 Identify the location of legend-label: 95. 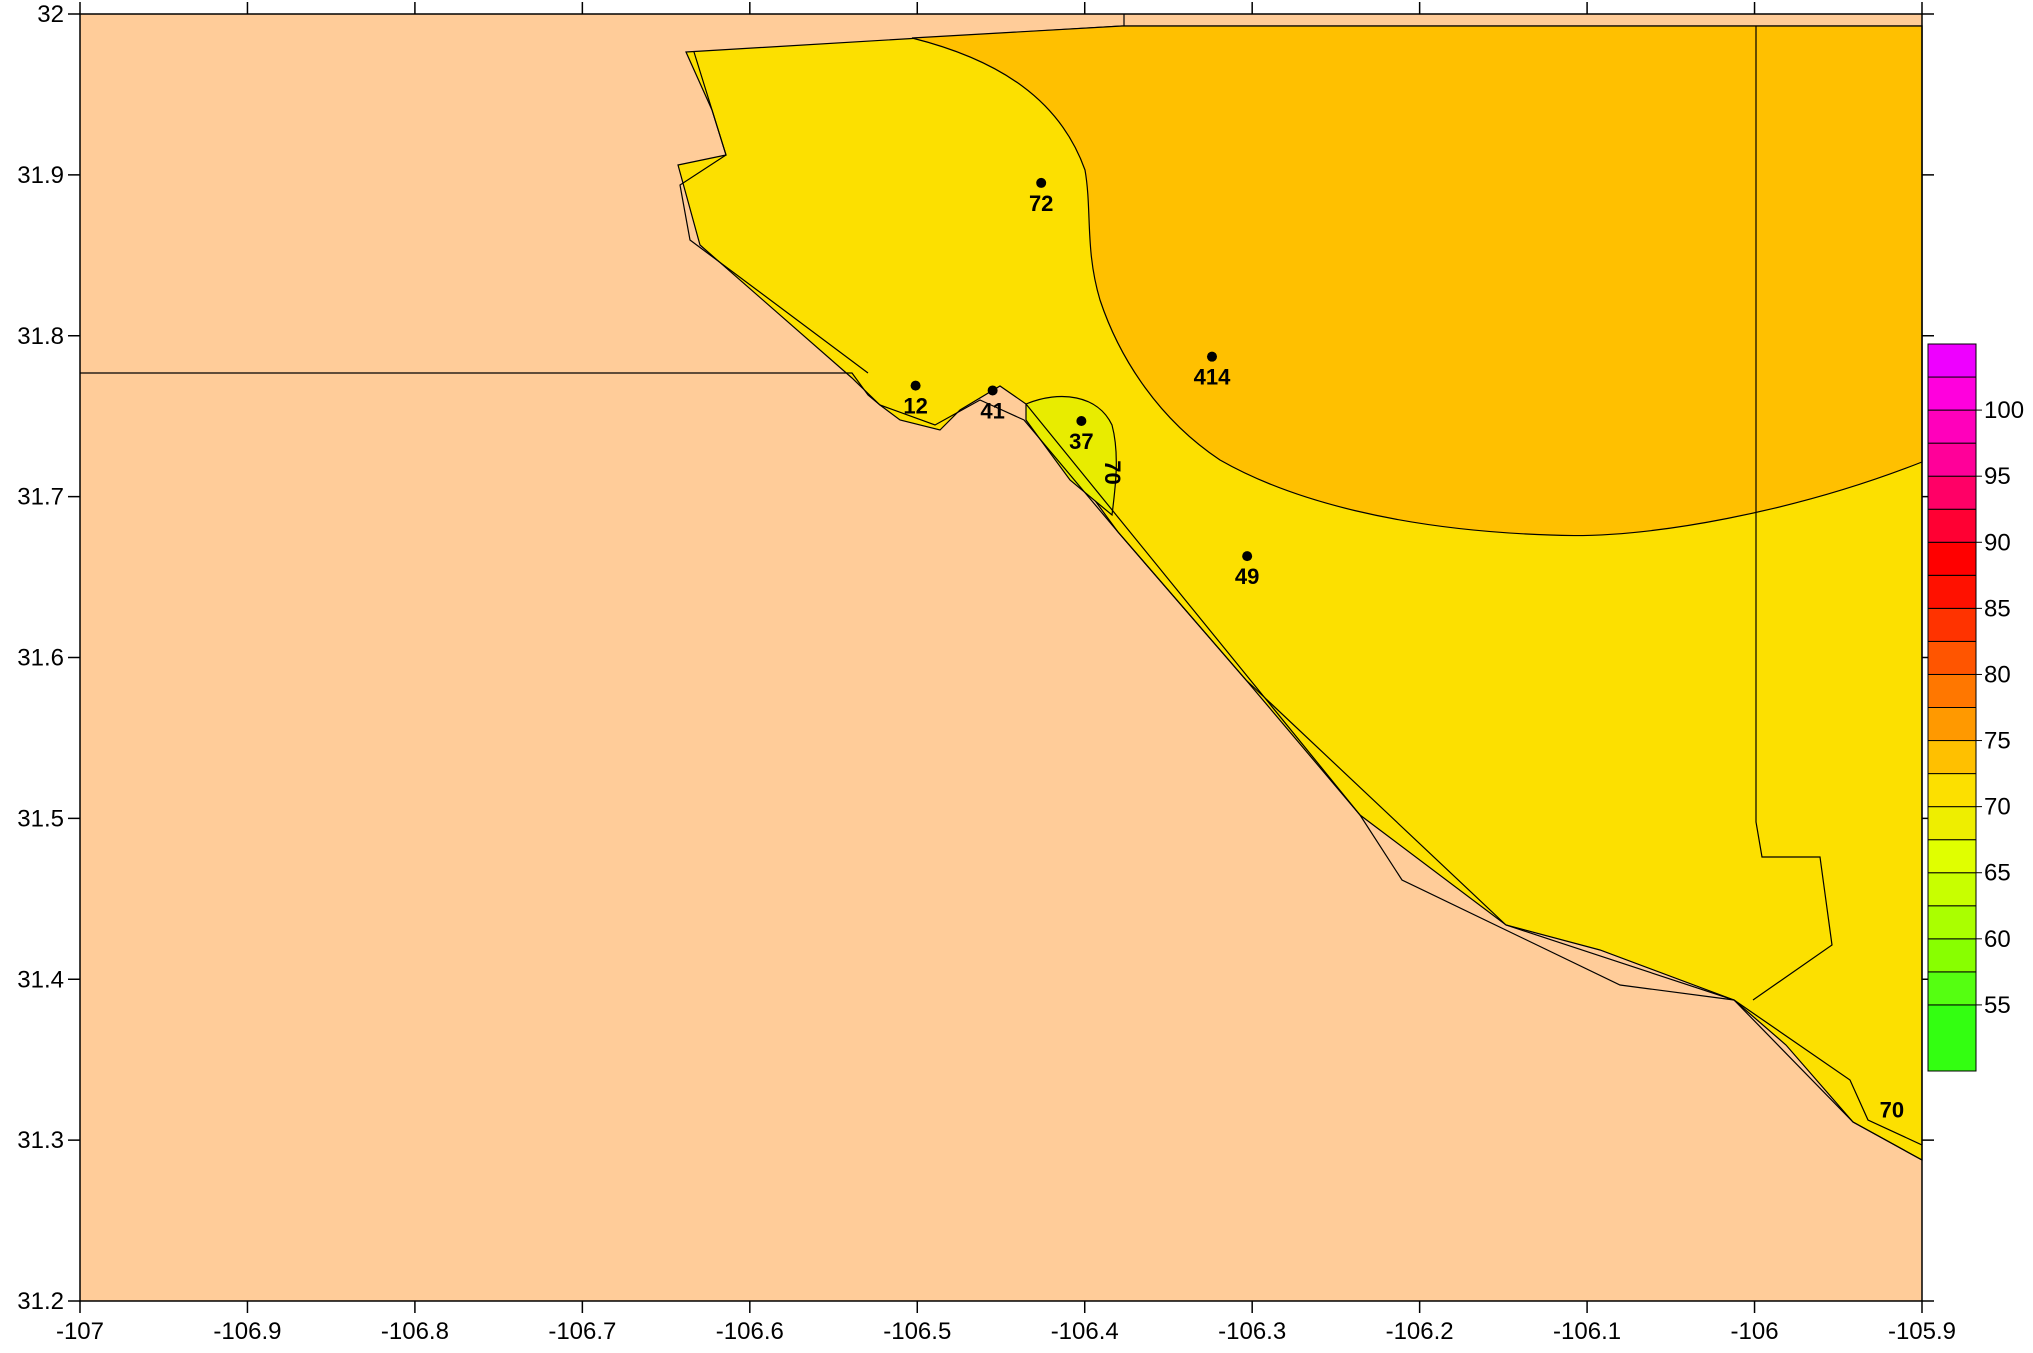
(1997, 476).